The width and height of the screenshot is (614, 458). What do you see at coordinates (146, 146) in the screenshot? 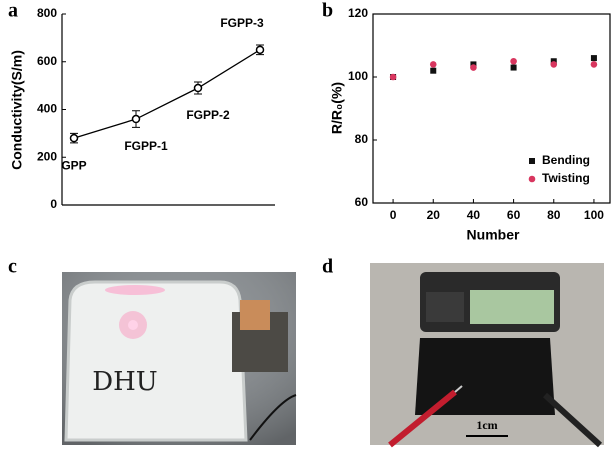
I see `category-label: FGPP-1` at bounding box center [146, 146].